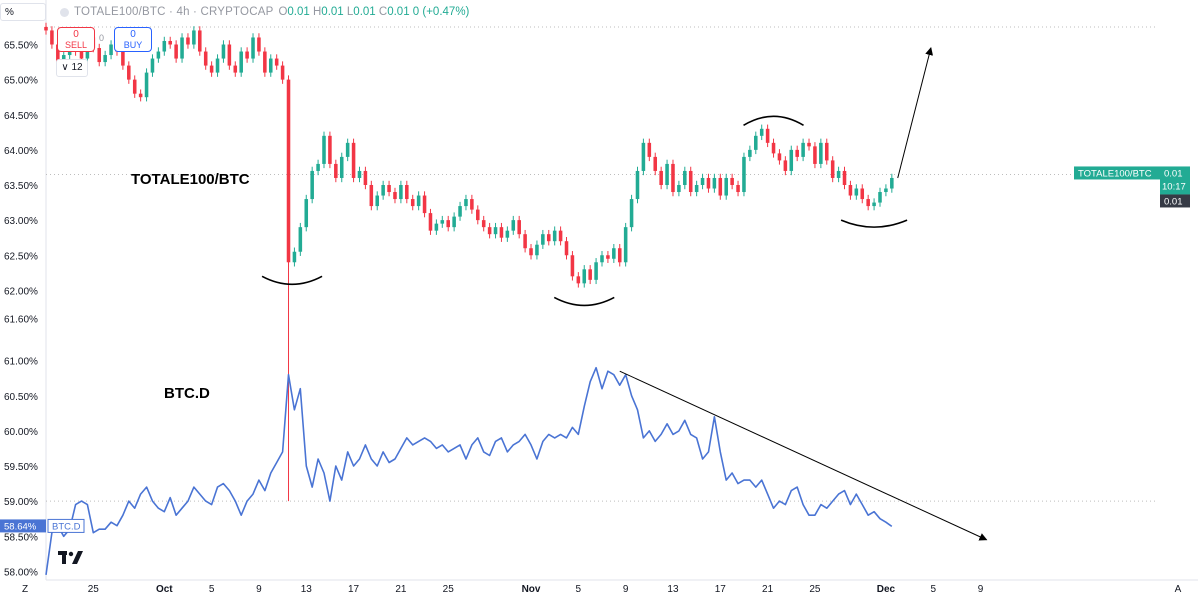  What do you see at coordinates (76, 39) in the screenshot?
I see `sell-button: 0 SELL` at bounding box center [76, 39].